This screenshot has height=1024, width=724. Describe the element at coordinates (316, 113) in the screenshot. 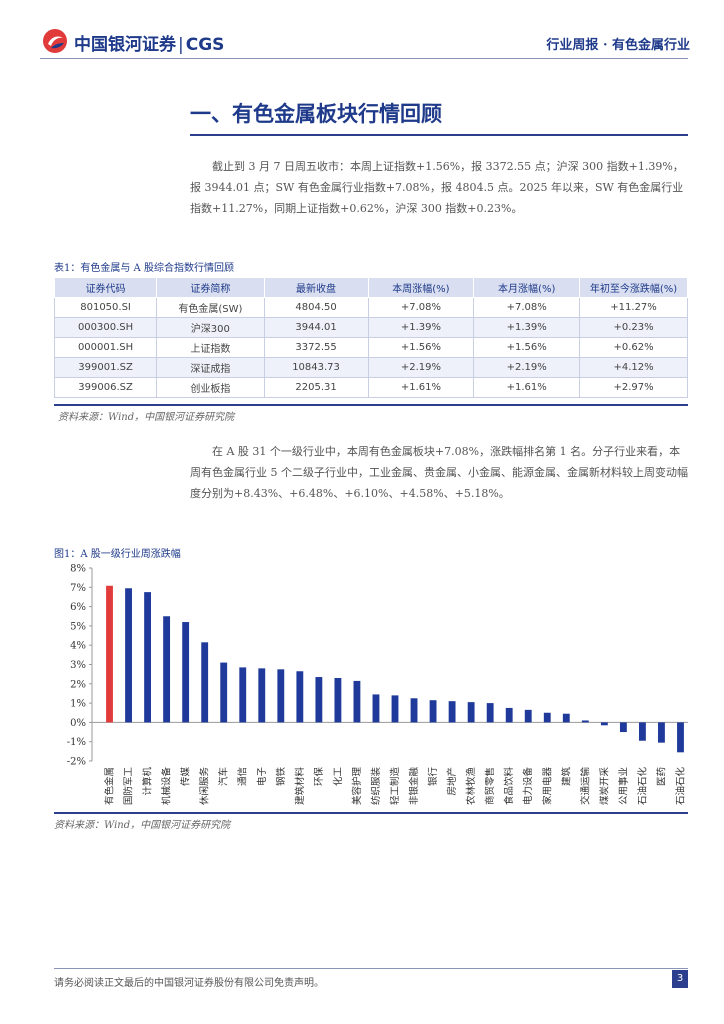

I see `section-heading: 一、有色金属板块行情回顾` at that location.